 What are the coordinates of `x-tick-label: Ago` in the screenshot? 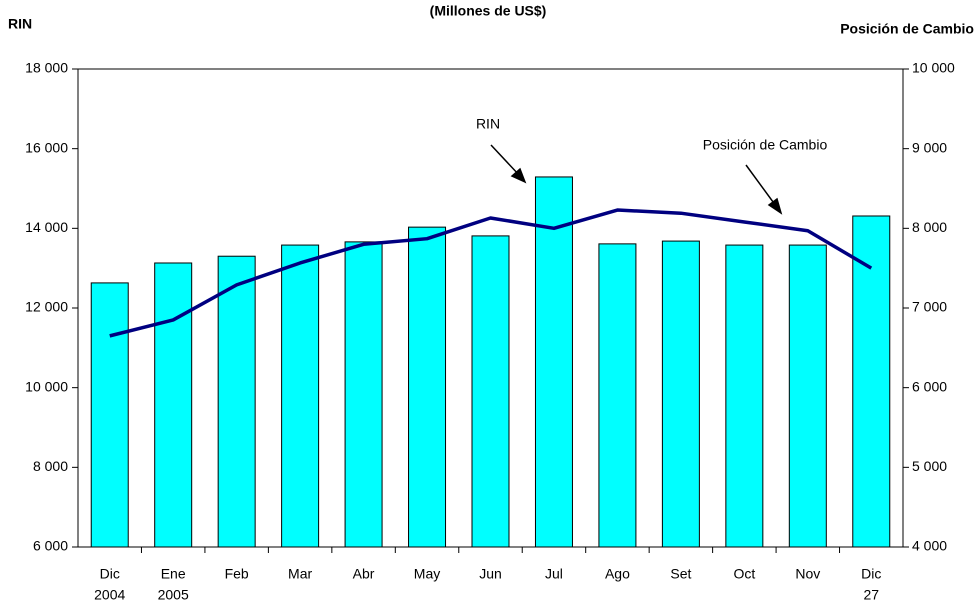 It's located at (617, 574).